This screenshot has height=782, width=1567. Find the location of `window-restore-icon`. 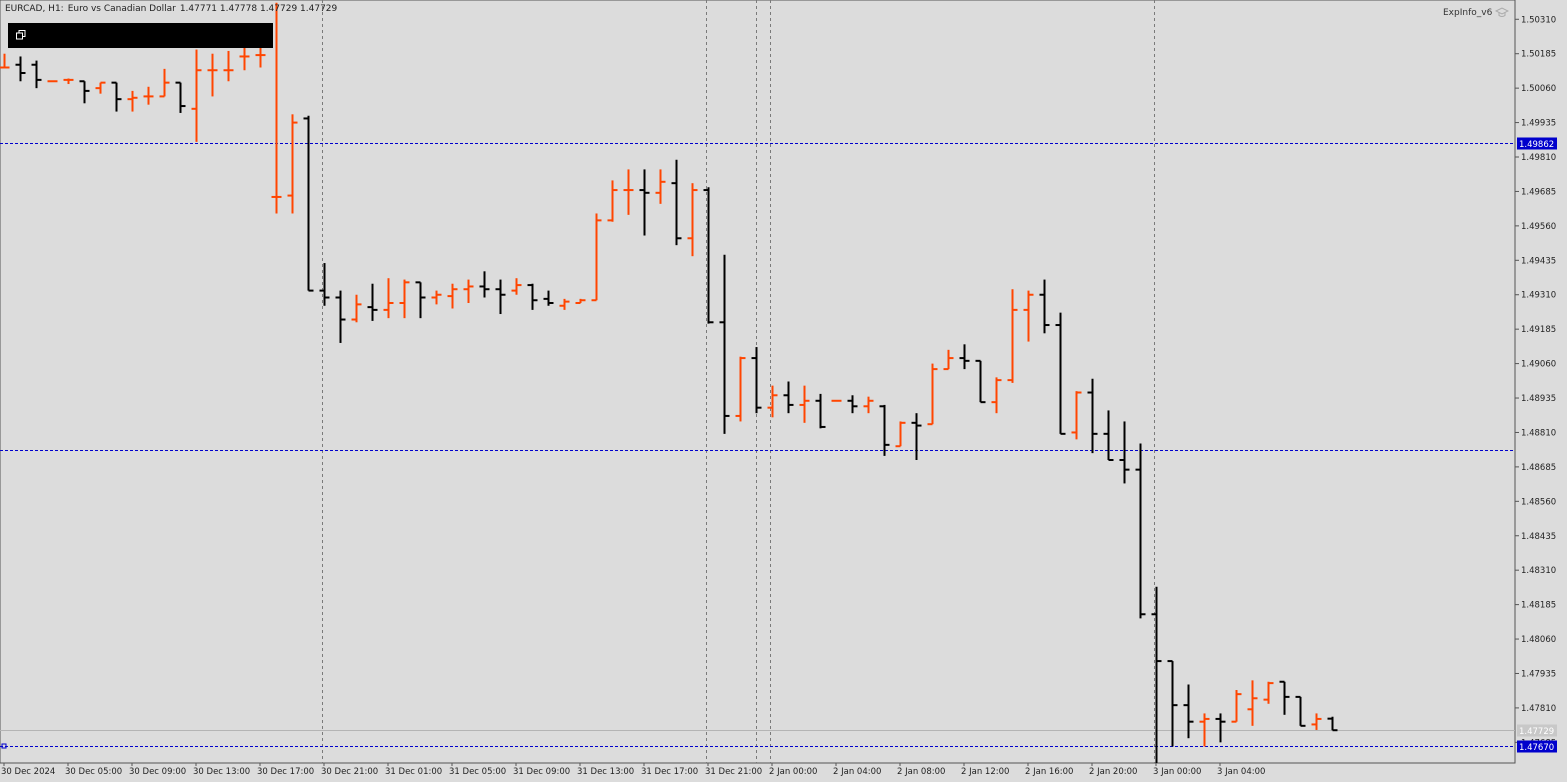

window-restore-icon is located at coordinates (21, 35).